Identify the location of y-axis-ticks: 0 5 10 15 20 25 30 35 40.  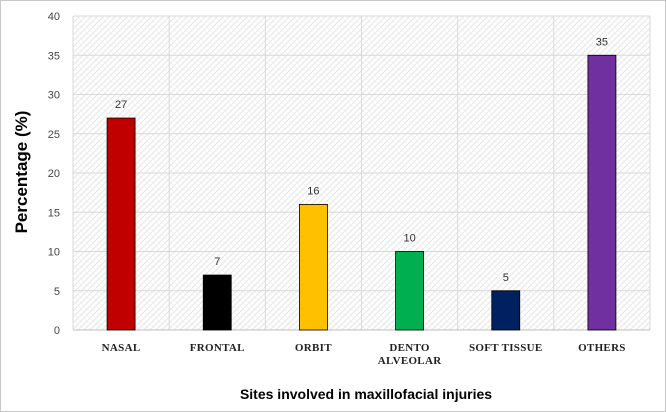
(54, 174).